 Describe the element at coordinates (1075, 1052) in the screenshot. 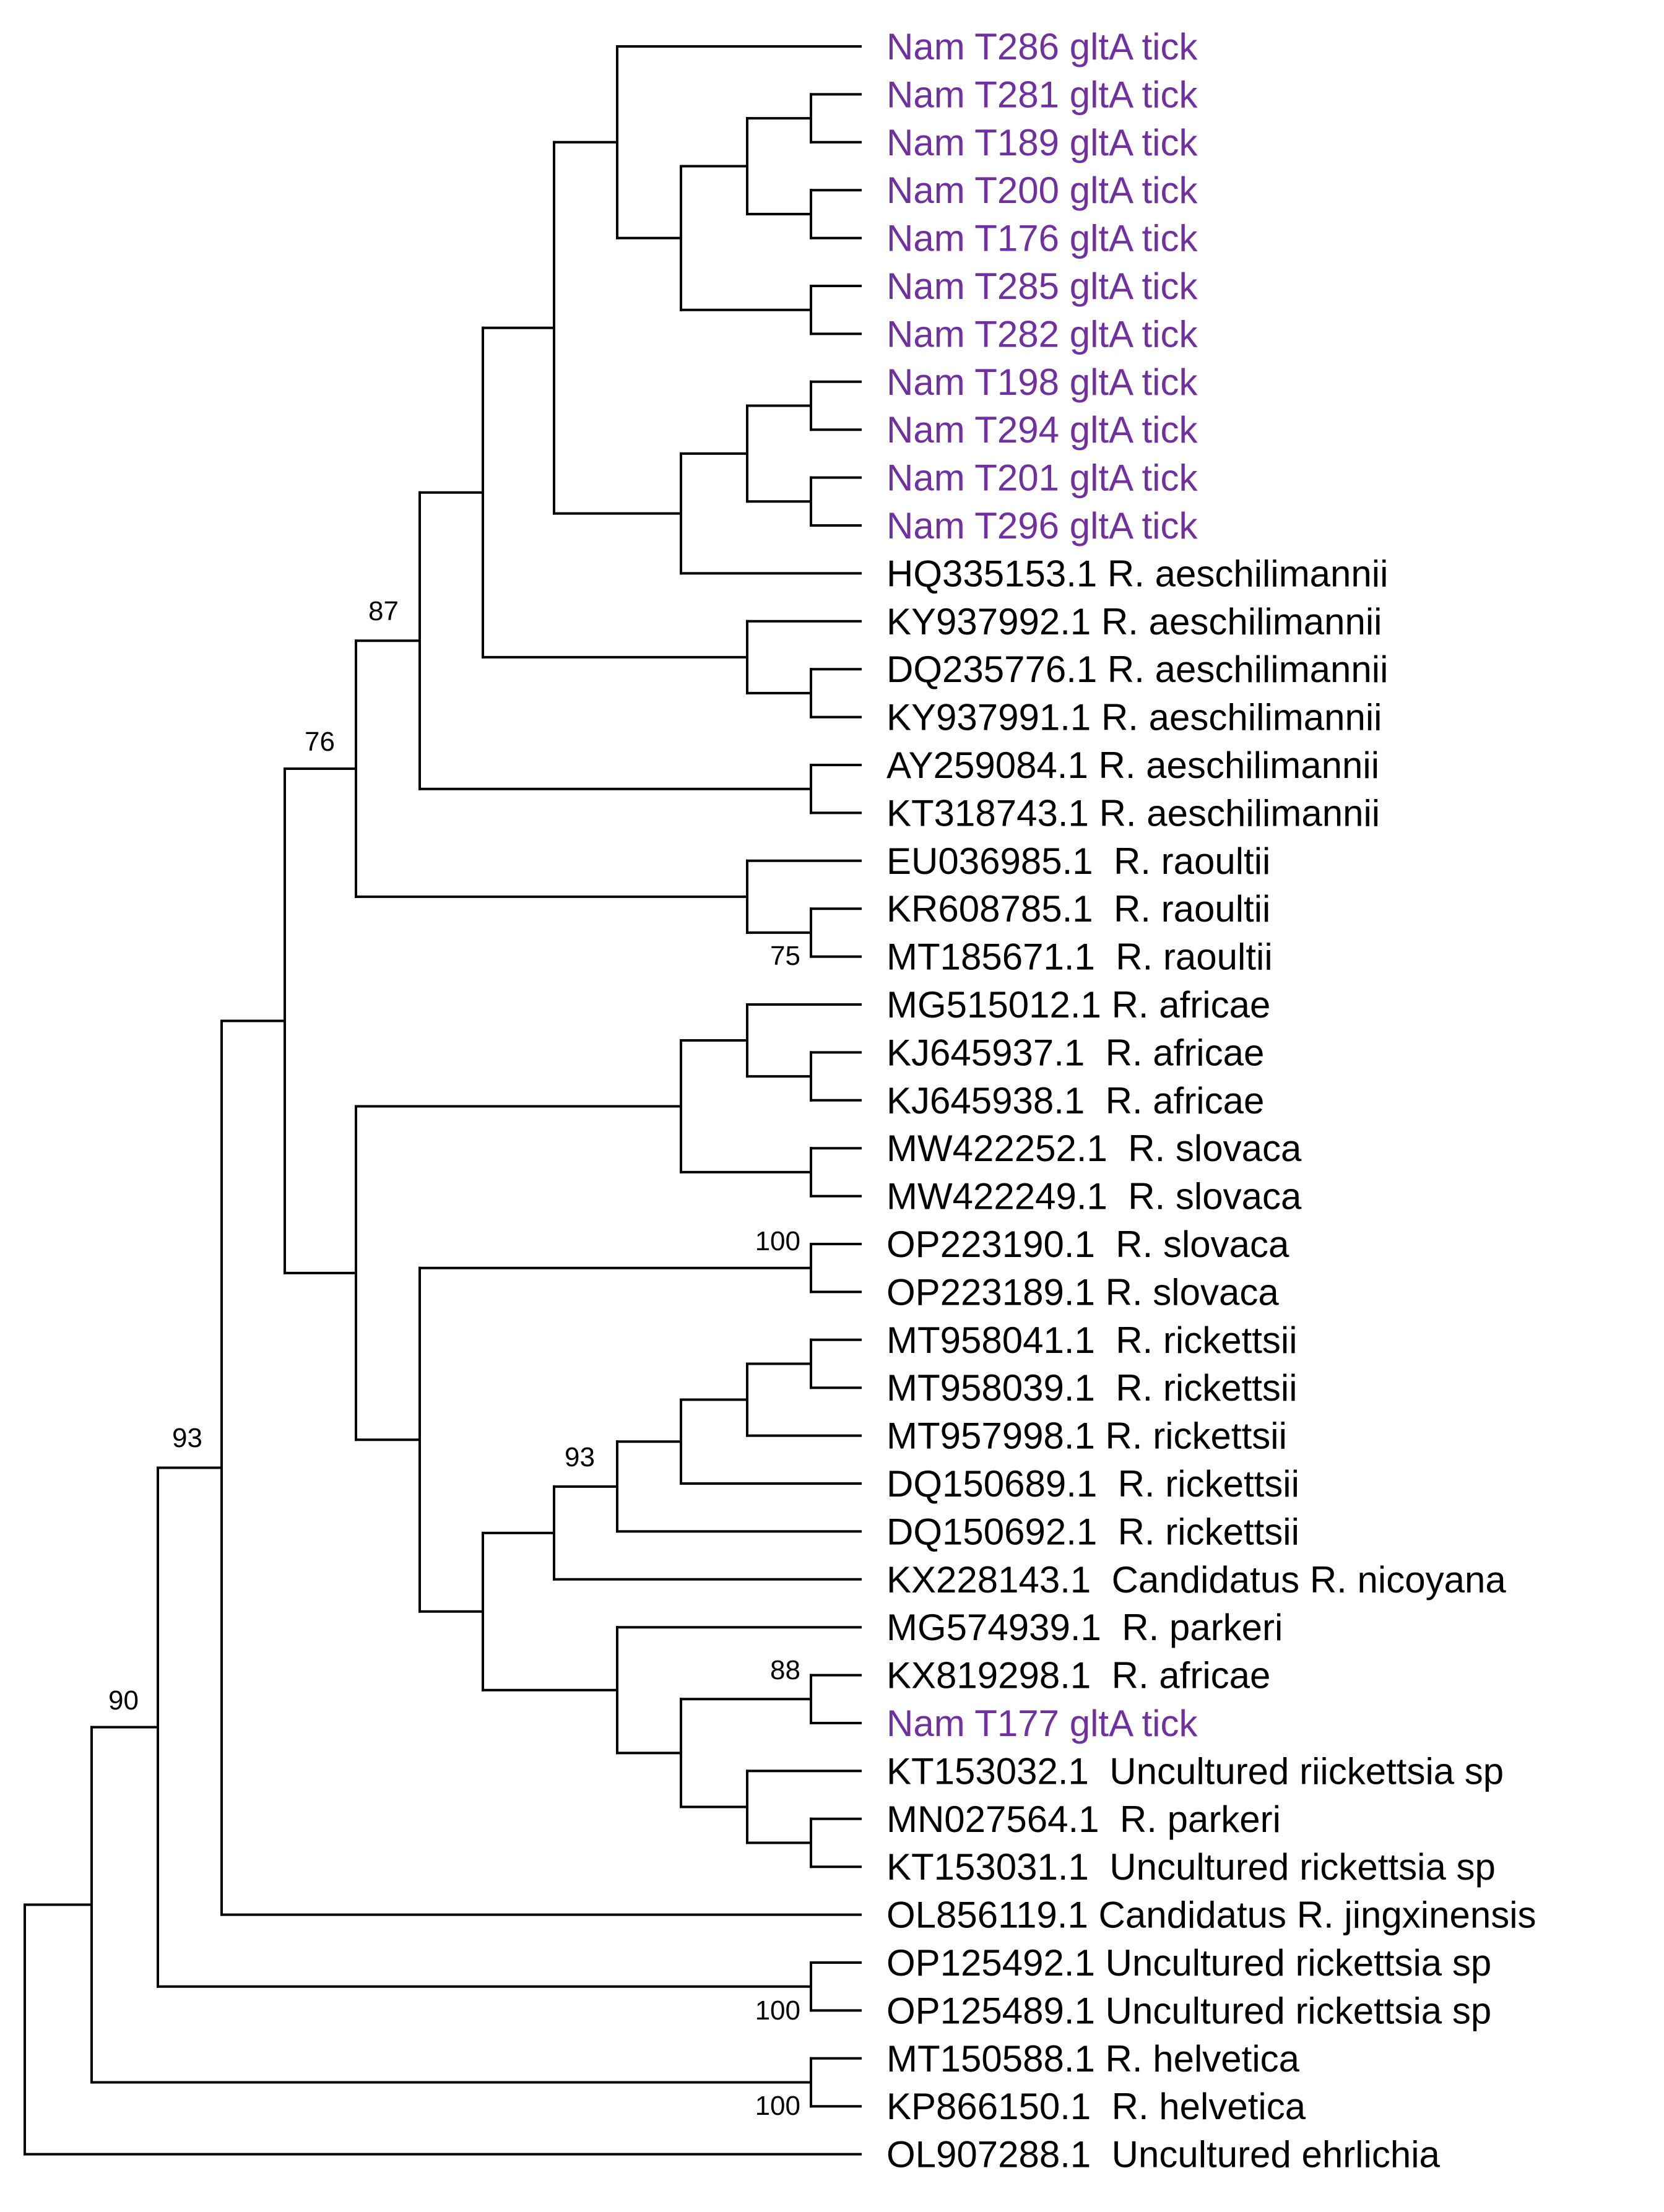

I see `reference-leaf-label: KJ645937.1 R. africae` at that location.